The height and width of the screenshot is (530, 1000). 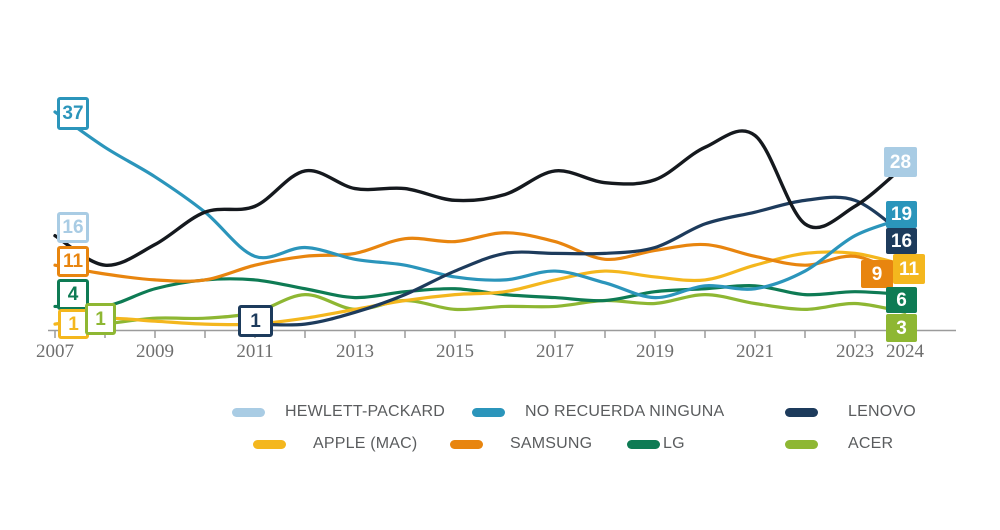 What do you see at coordinates (55, 351) in the screenshot?
I see `x-axis-tick-label: 2007` at bounding box center [55, 351].